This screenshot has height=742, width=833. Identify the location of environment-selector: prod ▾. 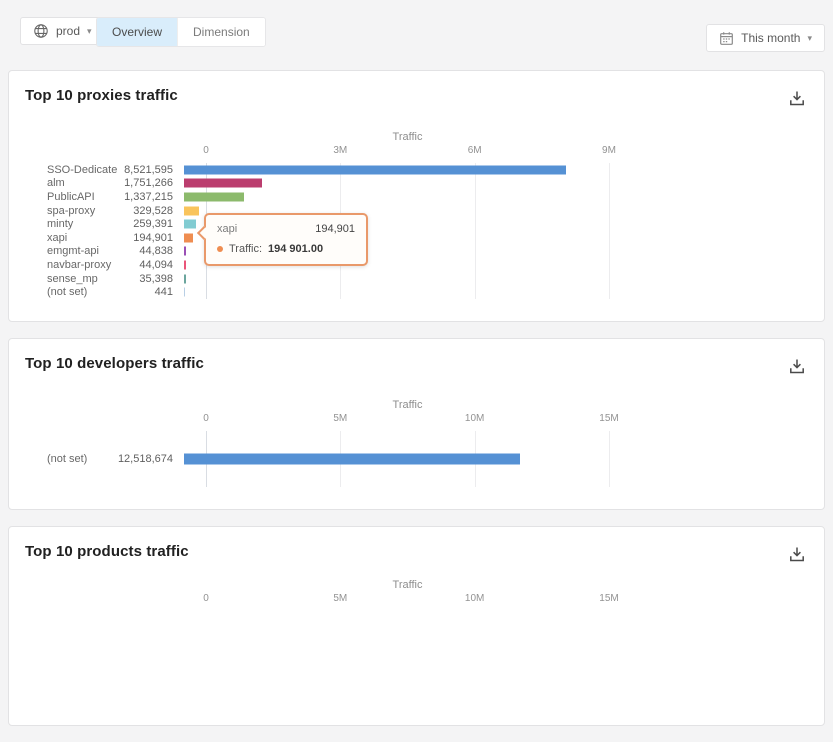
(62, 31).